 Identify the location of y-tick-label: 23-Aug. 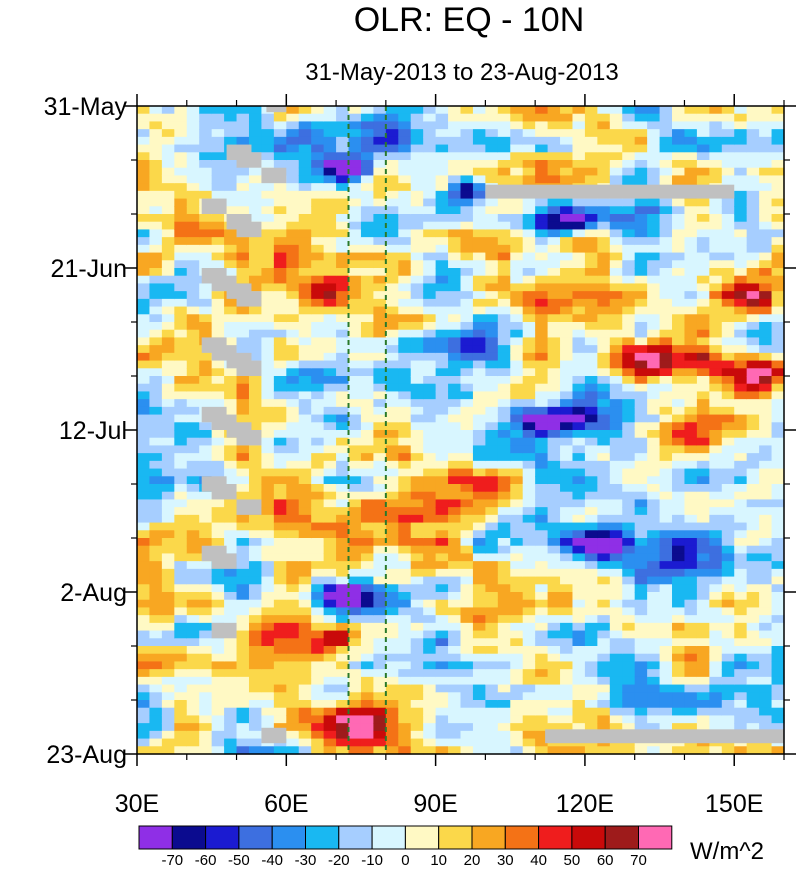
(86, 755).